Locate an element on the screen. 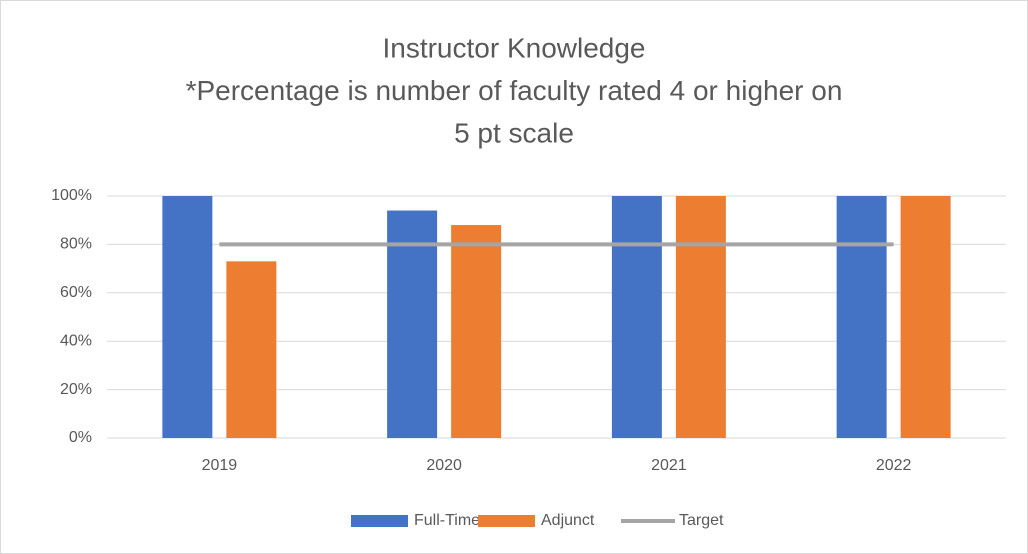 This screenshot has height=554, width=1028. legend-label: Adjunct is located at coordinates (568, 520).